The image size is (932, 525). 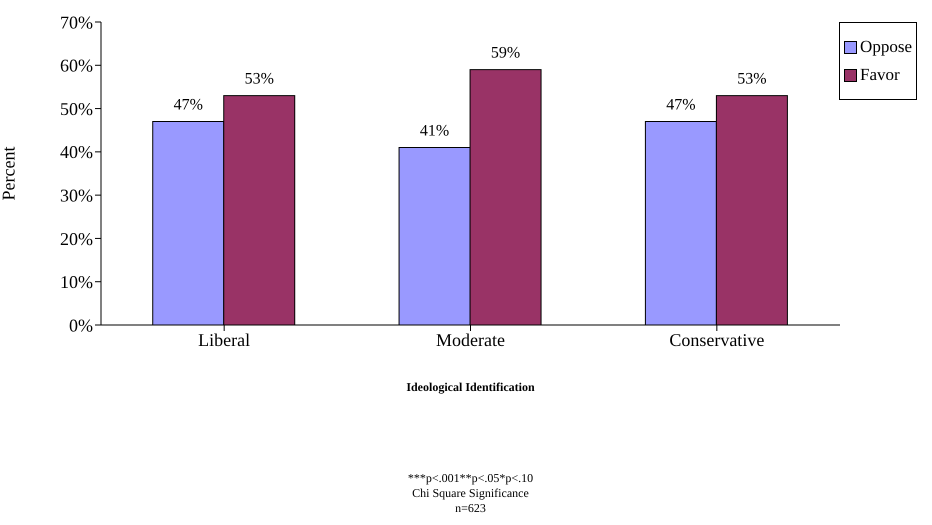 What do you see at coordinates (886, 47) in the screenshot?
I see `legend-label: Oppose` at bounding box center [886, 47].